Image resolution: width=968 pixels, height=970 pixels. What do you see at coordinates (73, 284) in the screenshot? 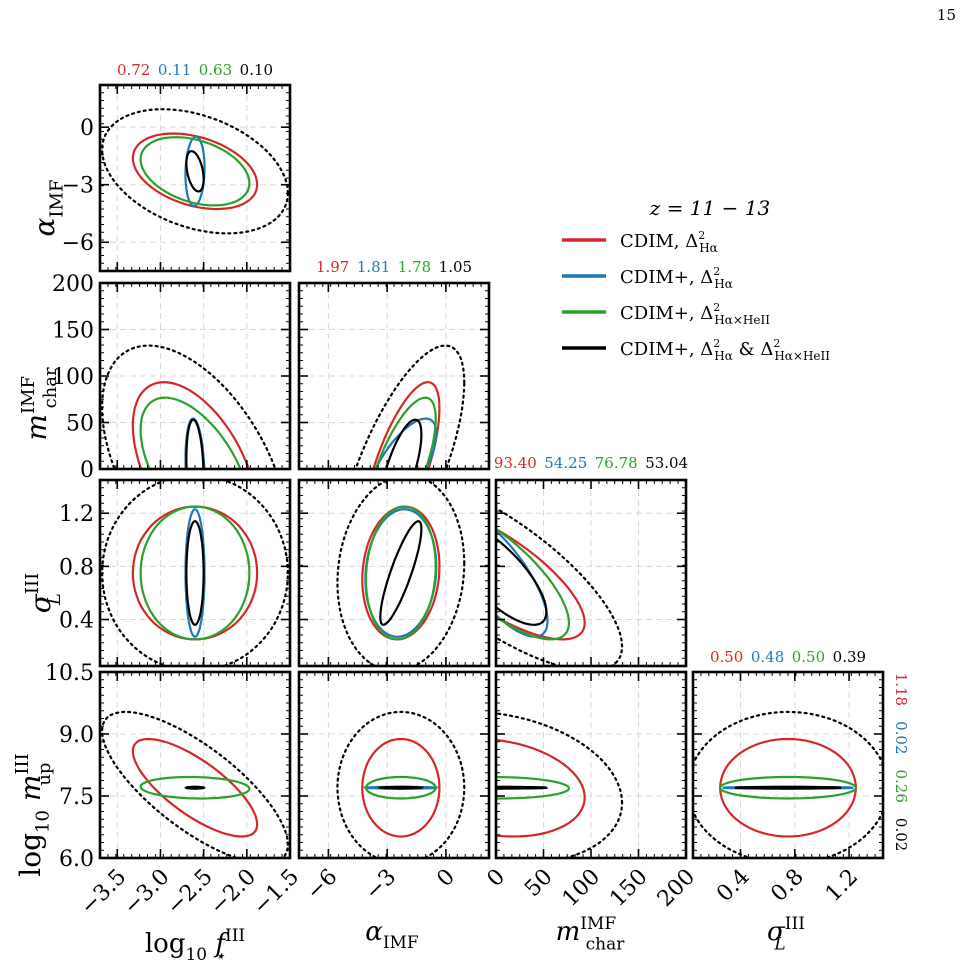
I see `y-tick-label: 200` at bounding box center [73, 284].